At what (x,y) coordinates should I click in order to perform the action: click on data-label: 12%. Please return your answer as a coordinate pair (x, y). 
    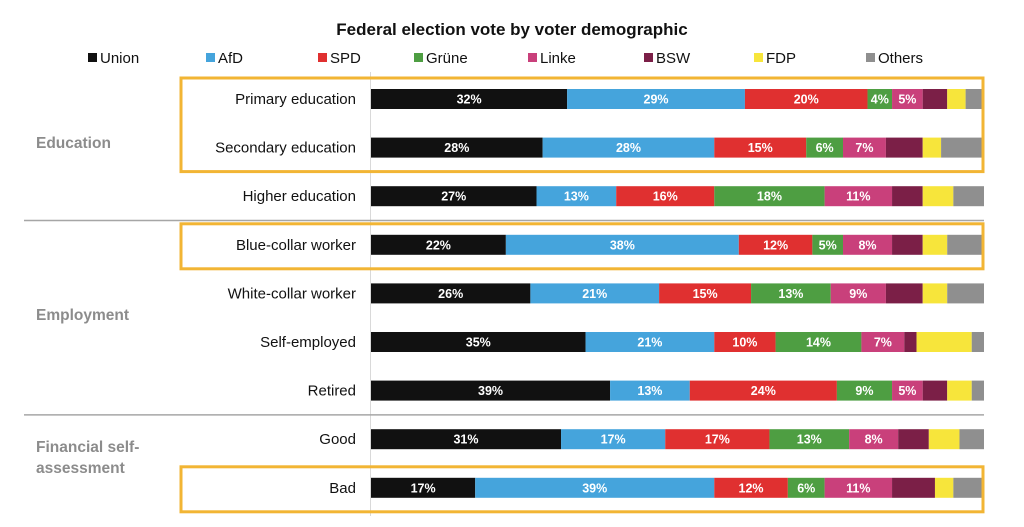
    Looking at the image, I should click on (751, 488).